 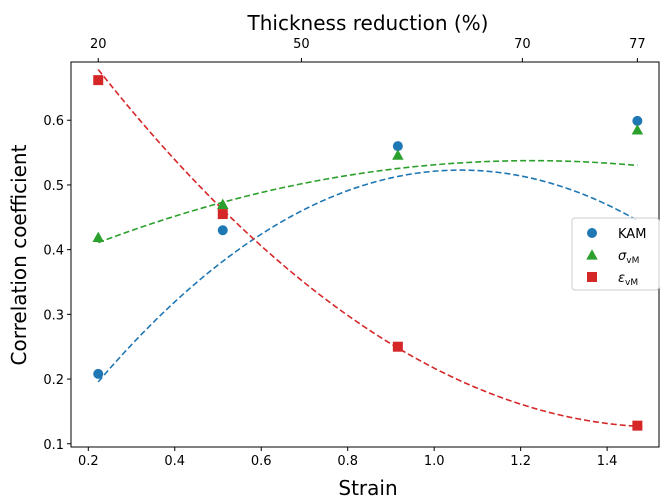 I want to click on legend-label: KAM, so click(x=632, y=234).